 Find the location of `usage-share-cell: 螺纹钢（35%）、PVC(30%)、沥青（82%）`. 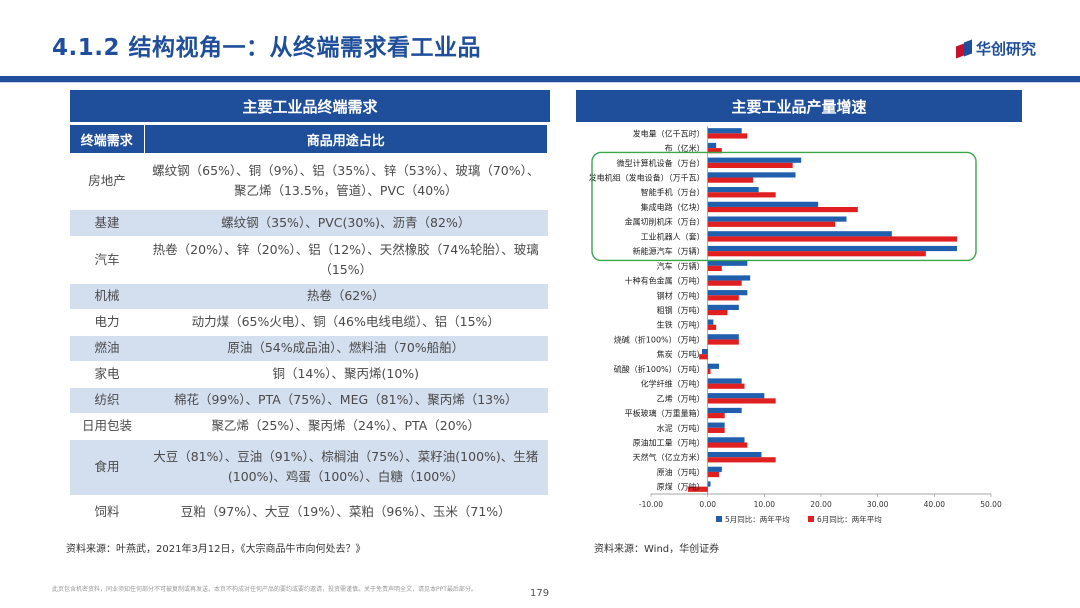

usage-share-cell: 螺纹钢（35%）、PVC(30%)、沥青（82%） is located at coordinates (346, 223).